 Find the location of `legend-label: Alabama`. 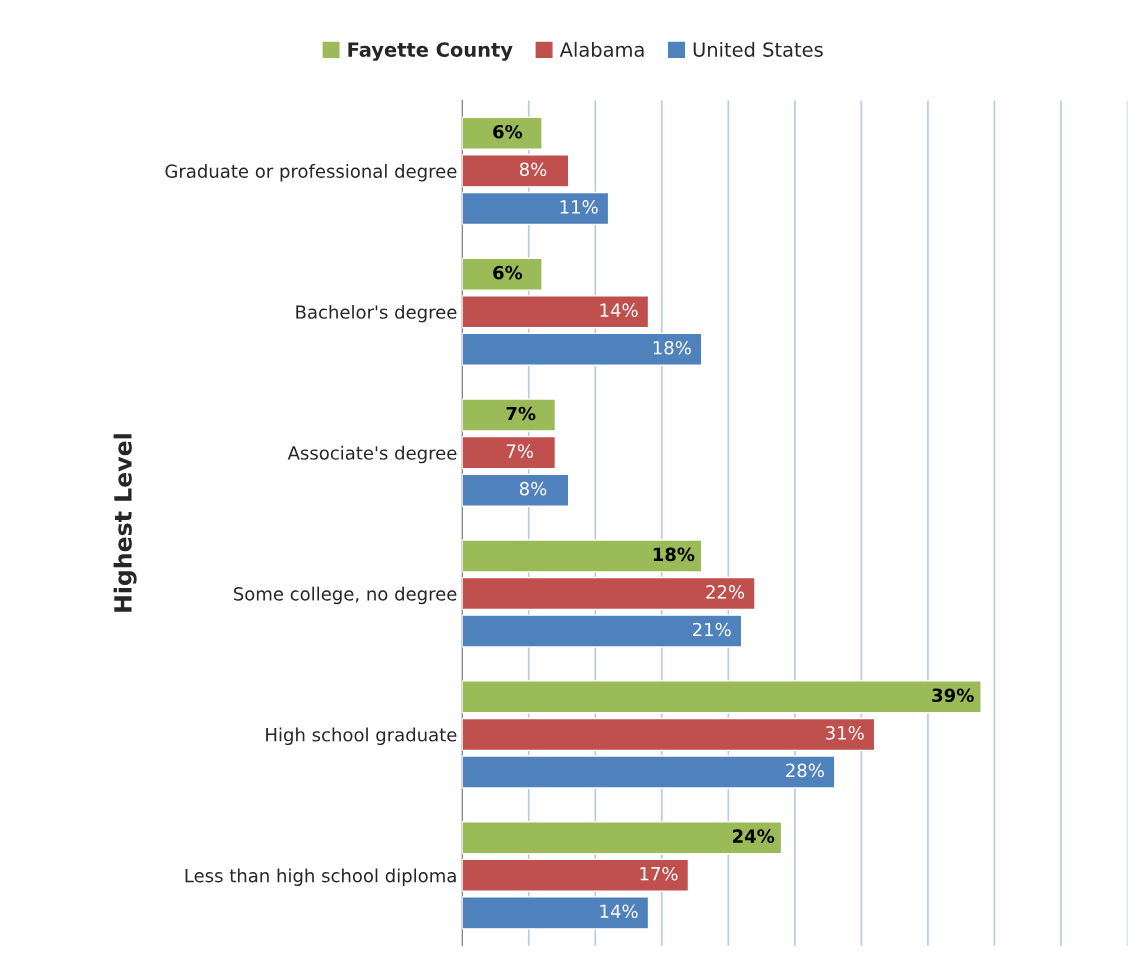

legend-label: Alabama is located at coordinates (601, 49).